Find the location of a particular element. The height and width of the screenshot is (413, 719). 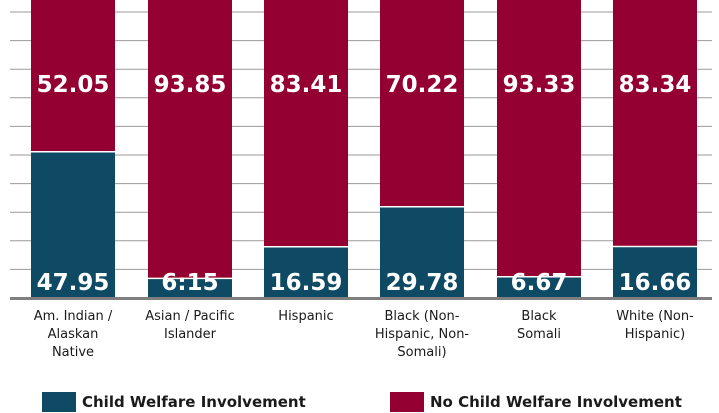

legend-label-child-welfare: Child Welfare Involvement is located at coordinates (194, 402).